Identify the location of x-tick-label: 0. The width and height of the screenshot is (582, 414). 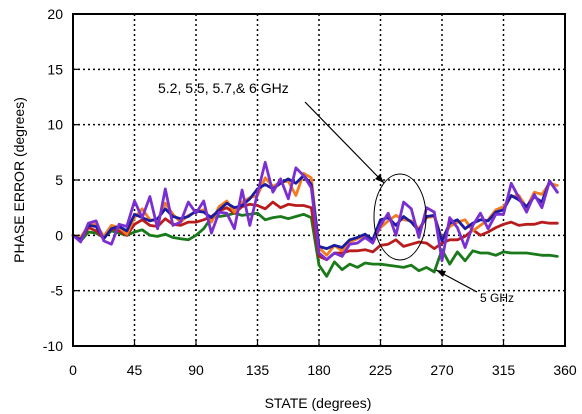
(73, 370).